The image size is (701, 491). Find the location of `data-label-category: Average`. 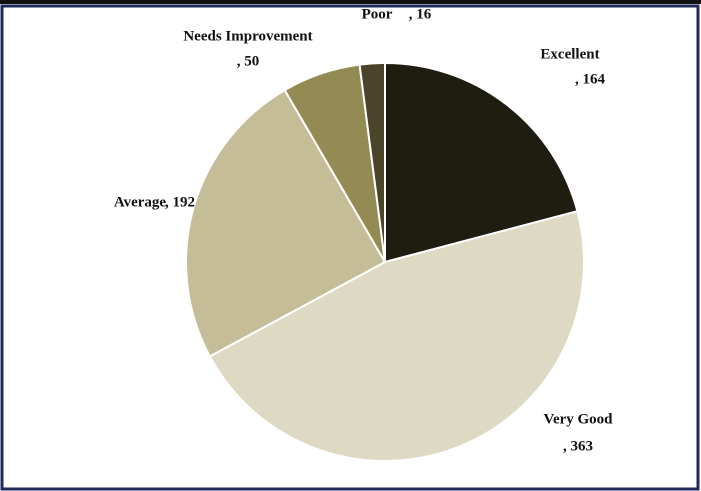

data-label-category: Average is located at coordinates (140, 202).